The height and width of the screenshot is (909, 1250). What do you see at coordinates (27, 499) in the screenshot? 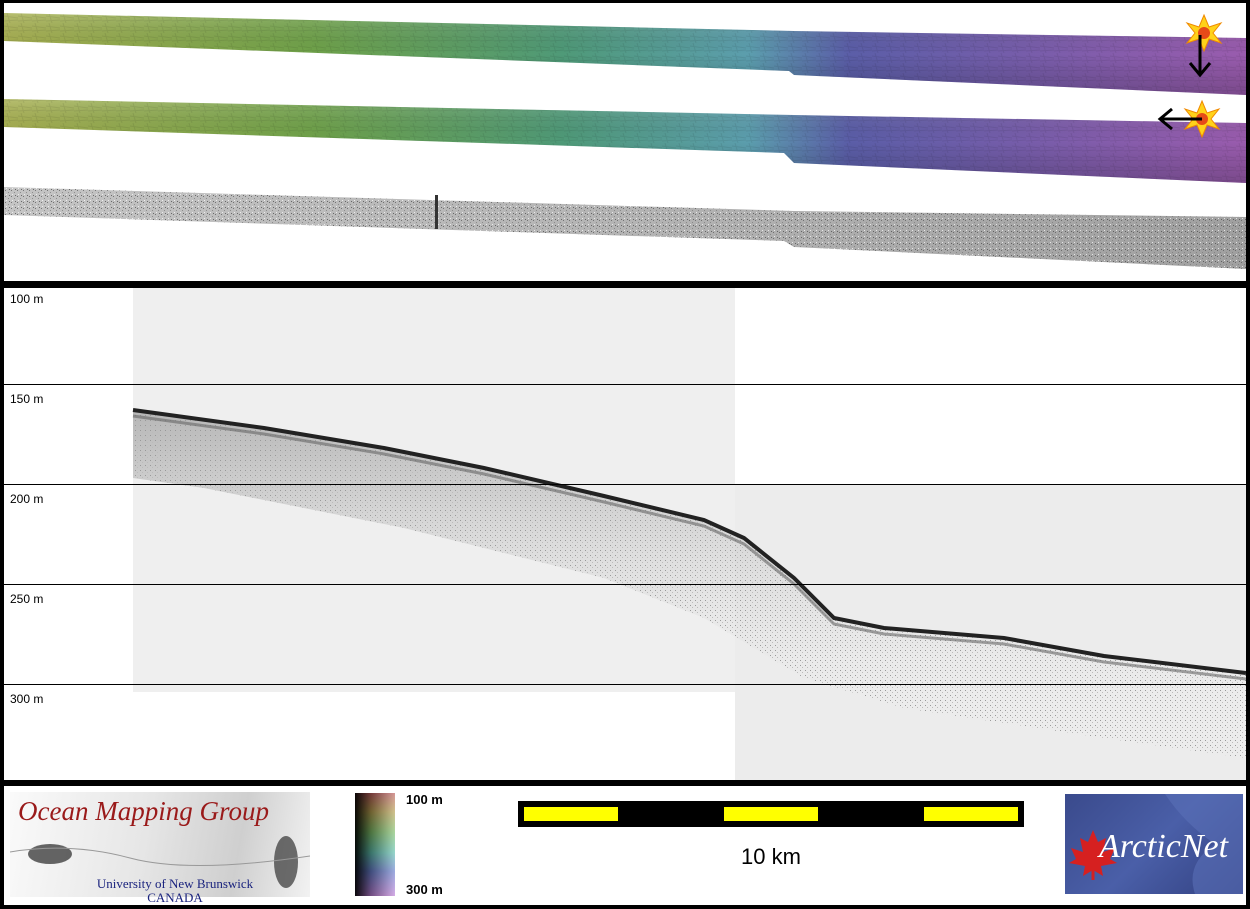
I see `depth-label-200: 200 m` at bounding box center [27, 499].